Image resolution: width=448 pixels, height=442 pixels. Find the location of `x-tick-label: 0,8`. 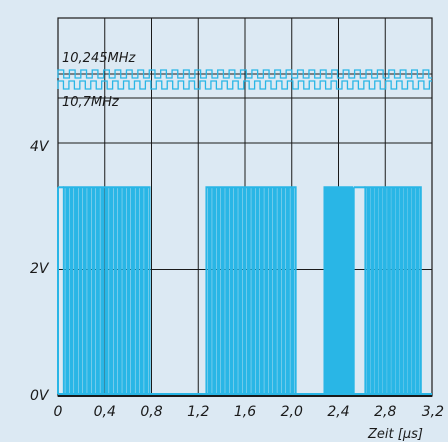

x-tick-label: 0,8 is located at coordinates (151, 412).